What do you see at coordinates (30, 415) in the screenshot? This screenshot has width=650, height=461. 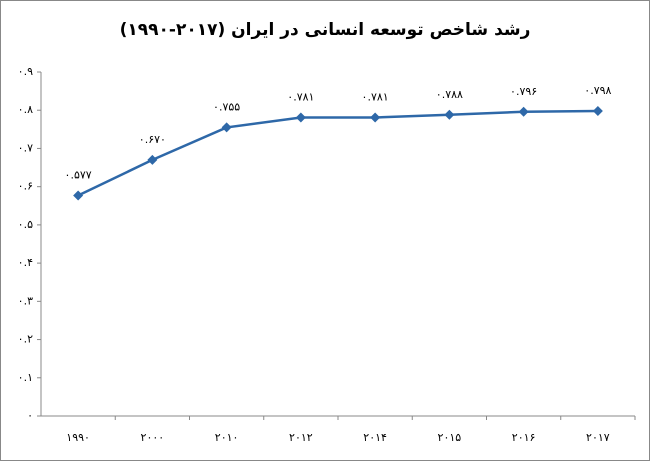 I see `y-tick-label: ۰` at bounding box center [30, 415].